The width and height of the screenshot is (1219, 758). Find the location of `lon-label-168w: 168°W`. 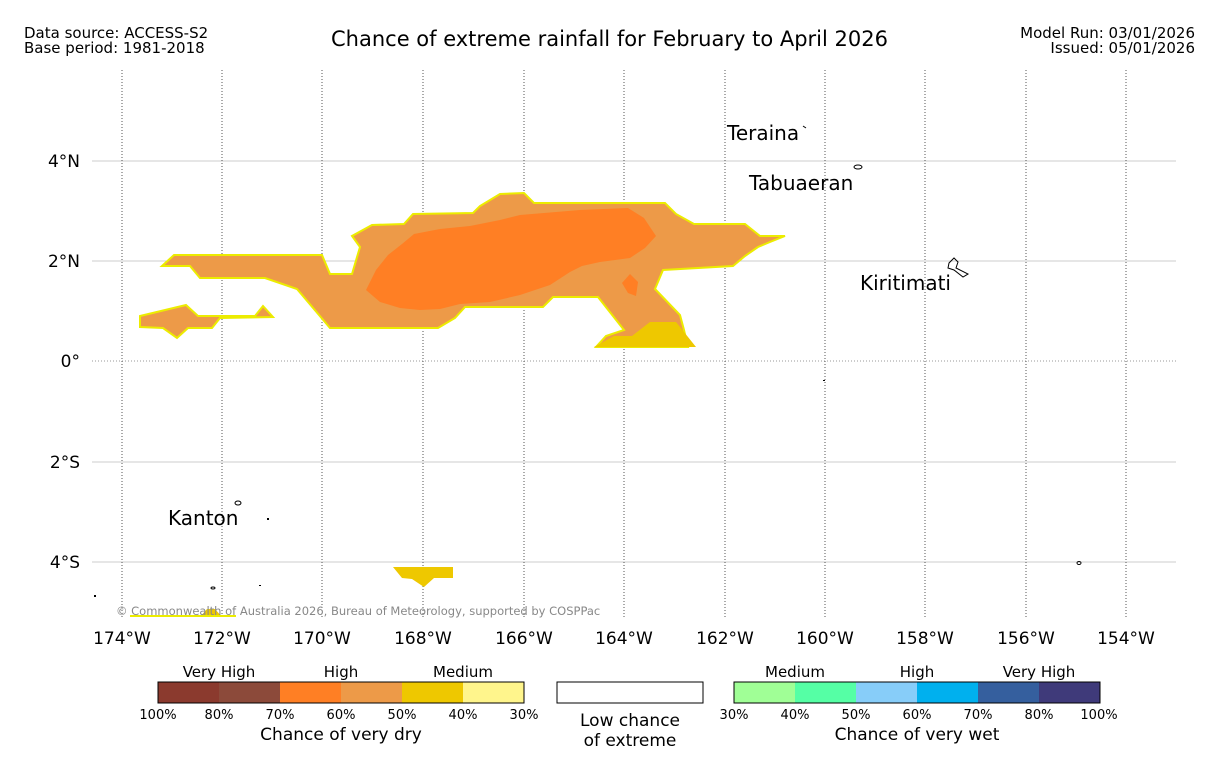

lon-label-168w: 168°W is located at coordinates (423, 639).